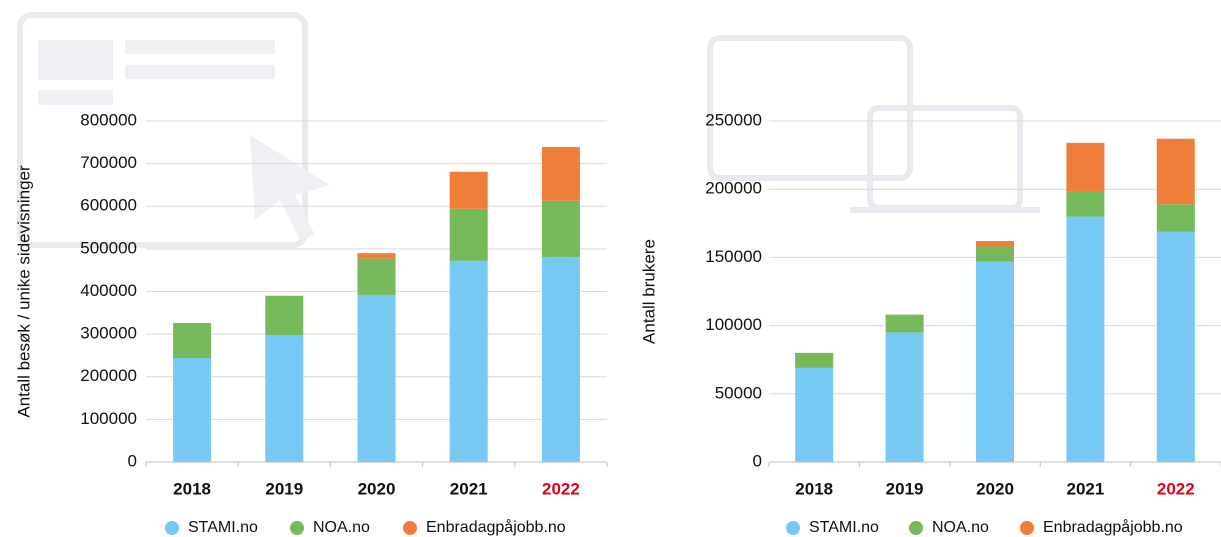  I want to click on y-tick-label: 700000, so click(108, 162).